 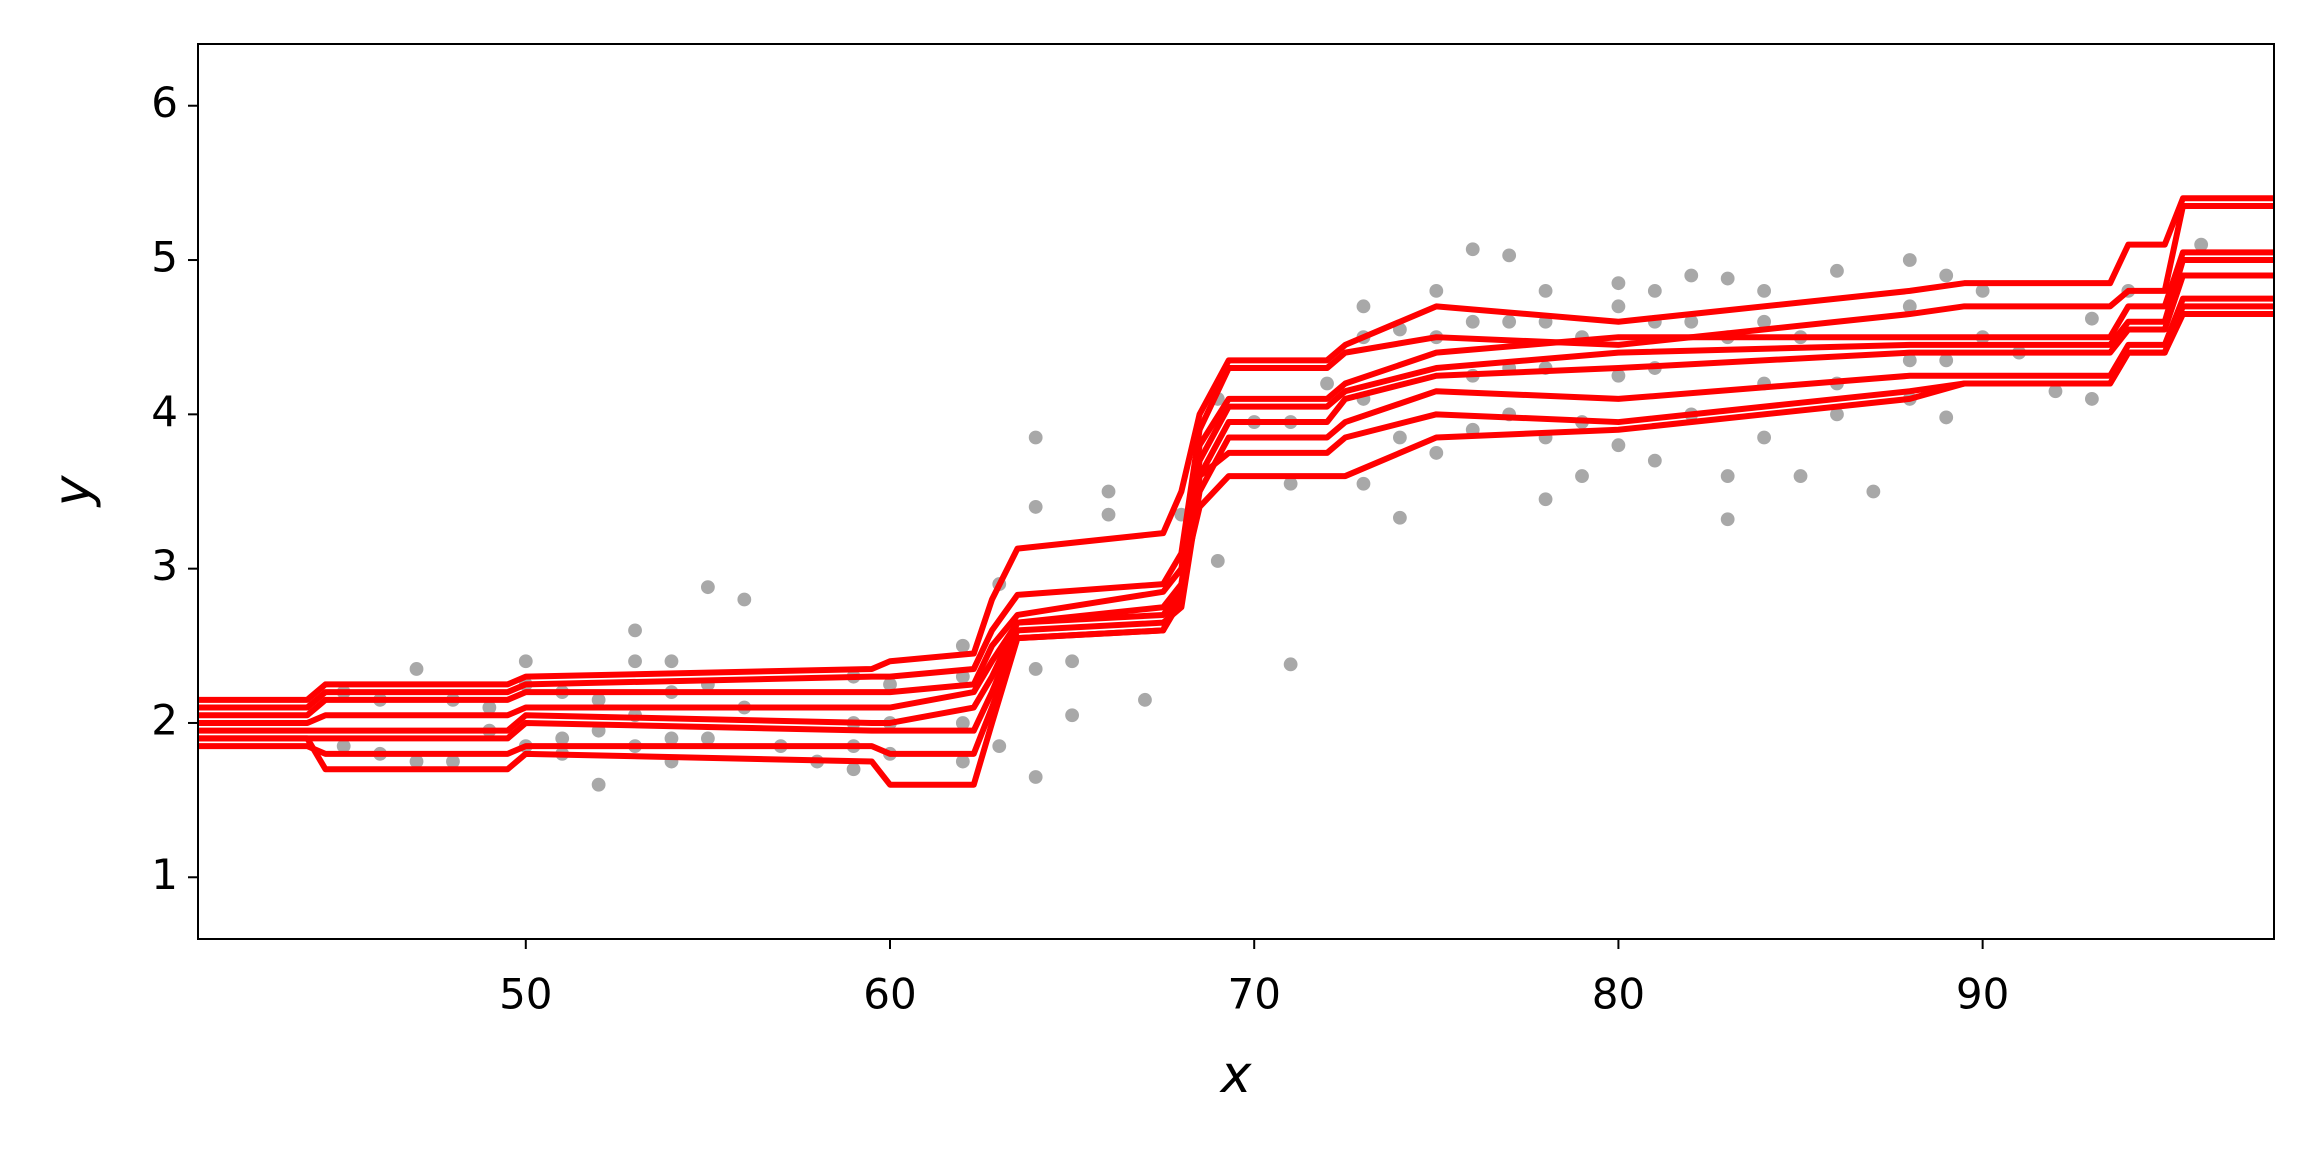 What do you see at coordinates (164, 257) in the screenshot?
I see `y-tick-label: 5` at bounding box center [164, 257].